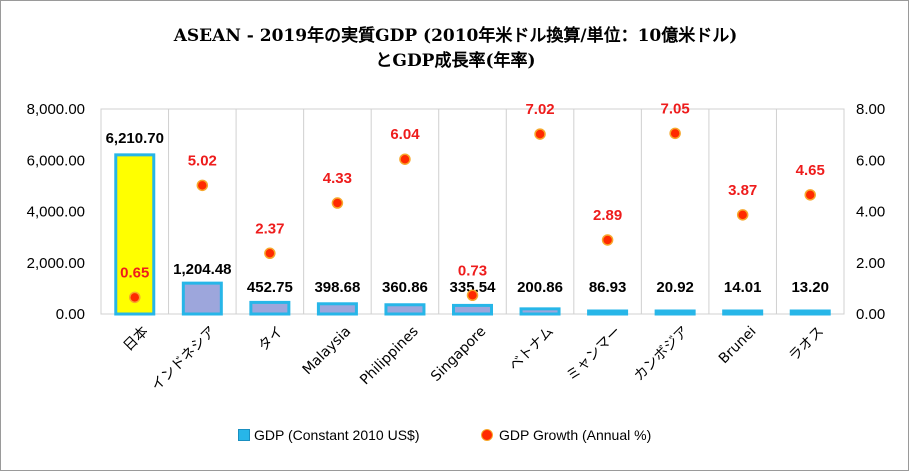 The image size is (909, 471). Describe the element at coordinates (56, 212) in the screenshot. I see `left-axis-tick: 4,000.00` at that location.